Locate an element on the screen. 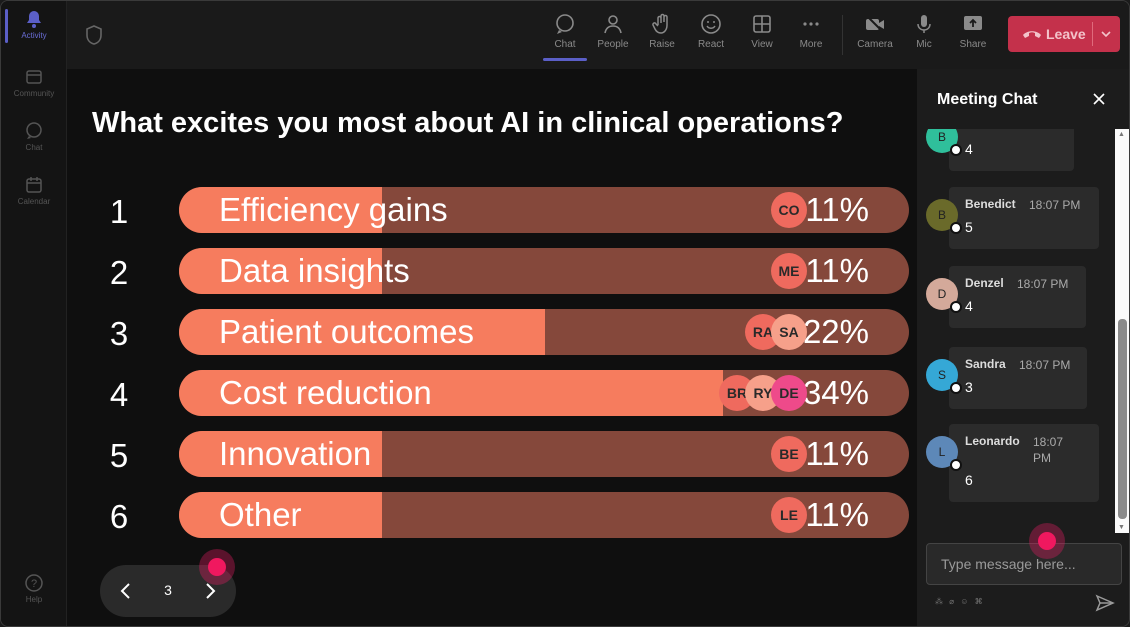  leave-button: Leave is located at coordinates (1064, 34).